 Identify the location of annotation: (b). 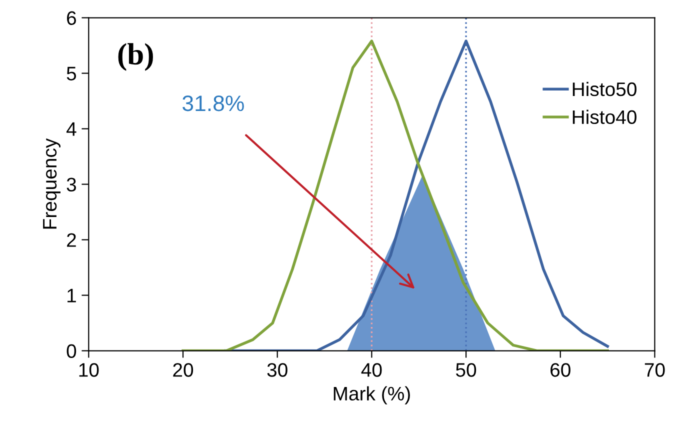
(135, 57).